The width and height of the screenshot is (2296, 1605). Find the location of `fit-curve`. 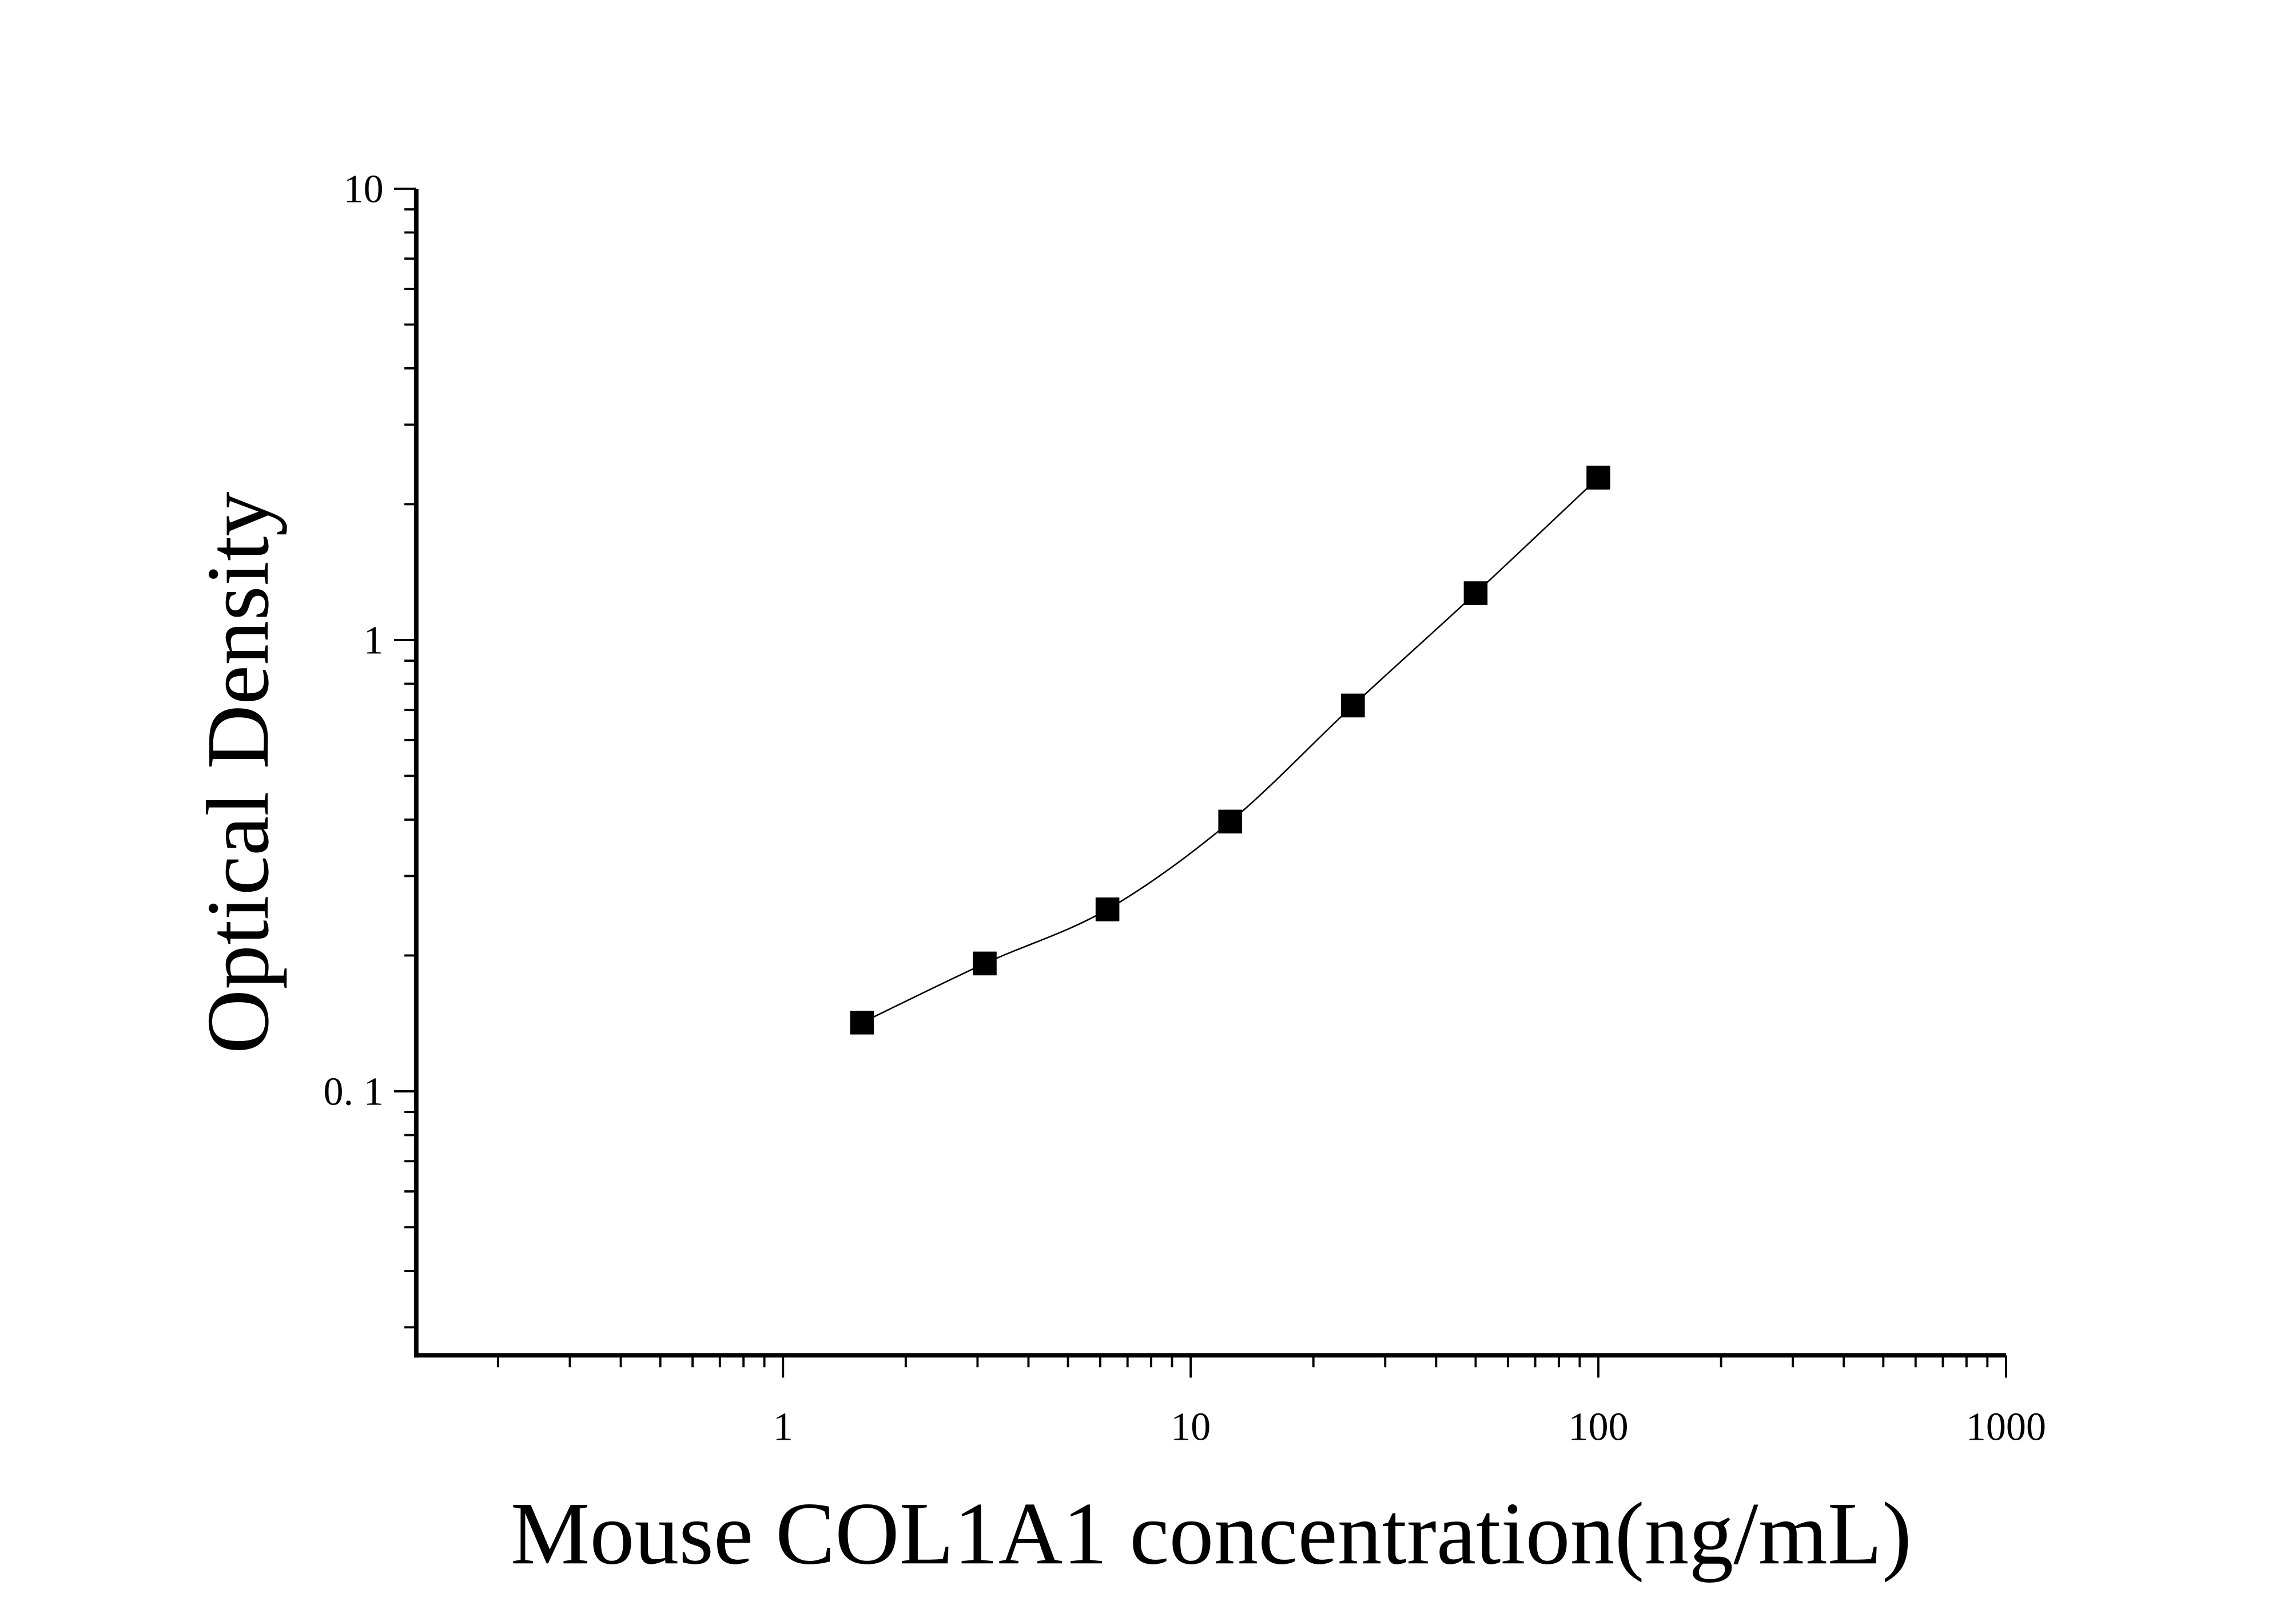

fit-curve is located at coordinates (1230, 750).